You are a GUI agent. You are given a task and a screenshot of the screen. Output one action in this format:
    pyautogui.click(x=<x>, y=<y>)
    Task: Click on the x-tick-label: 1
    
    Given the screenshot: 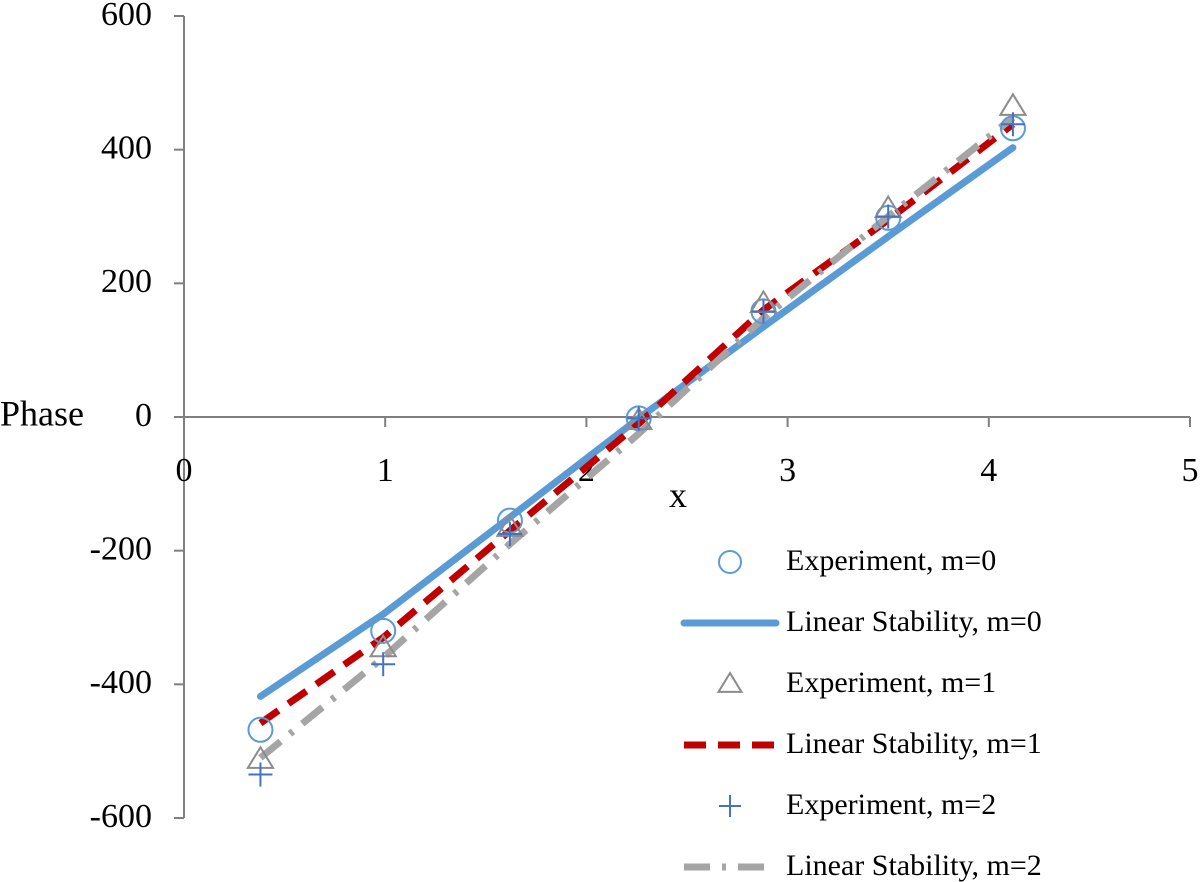 What is the action you would take?
    pyautogui.click(x=385, y=470)
    